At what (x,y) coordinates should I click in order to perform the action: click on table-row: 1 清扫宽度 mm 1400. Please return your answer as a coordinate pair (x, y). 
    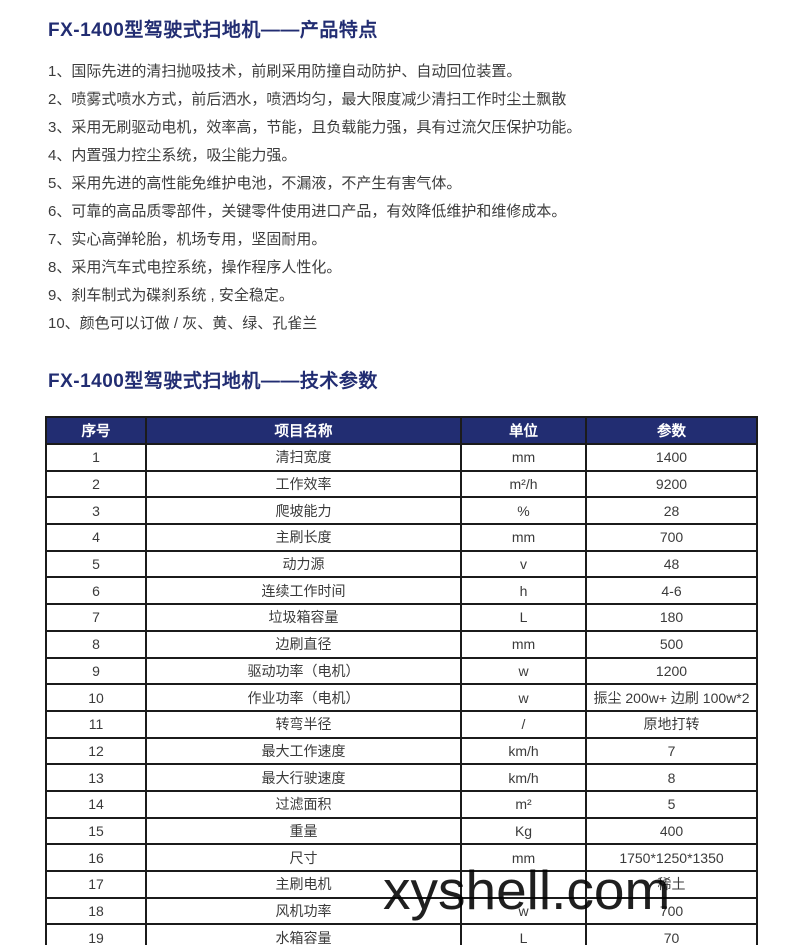
    Looking at the image, I should click on (401, 457).